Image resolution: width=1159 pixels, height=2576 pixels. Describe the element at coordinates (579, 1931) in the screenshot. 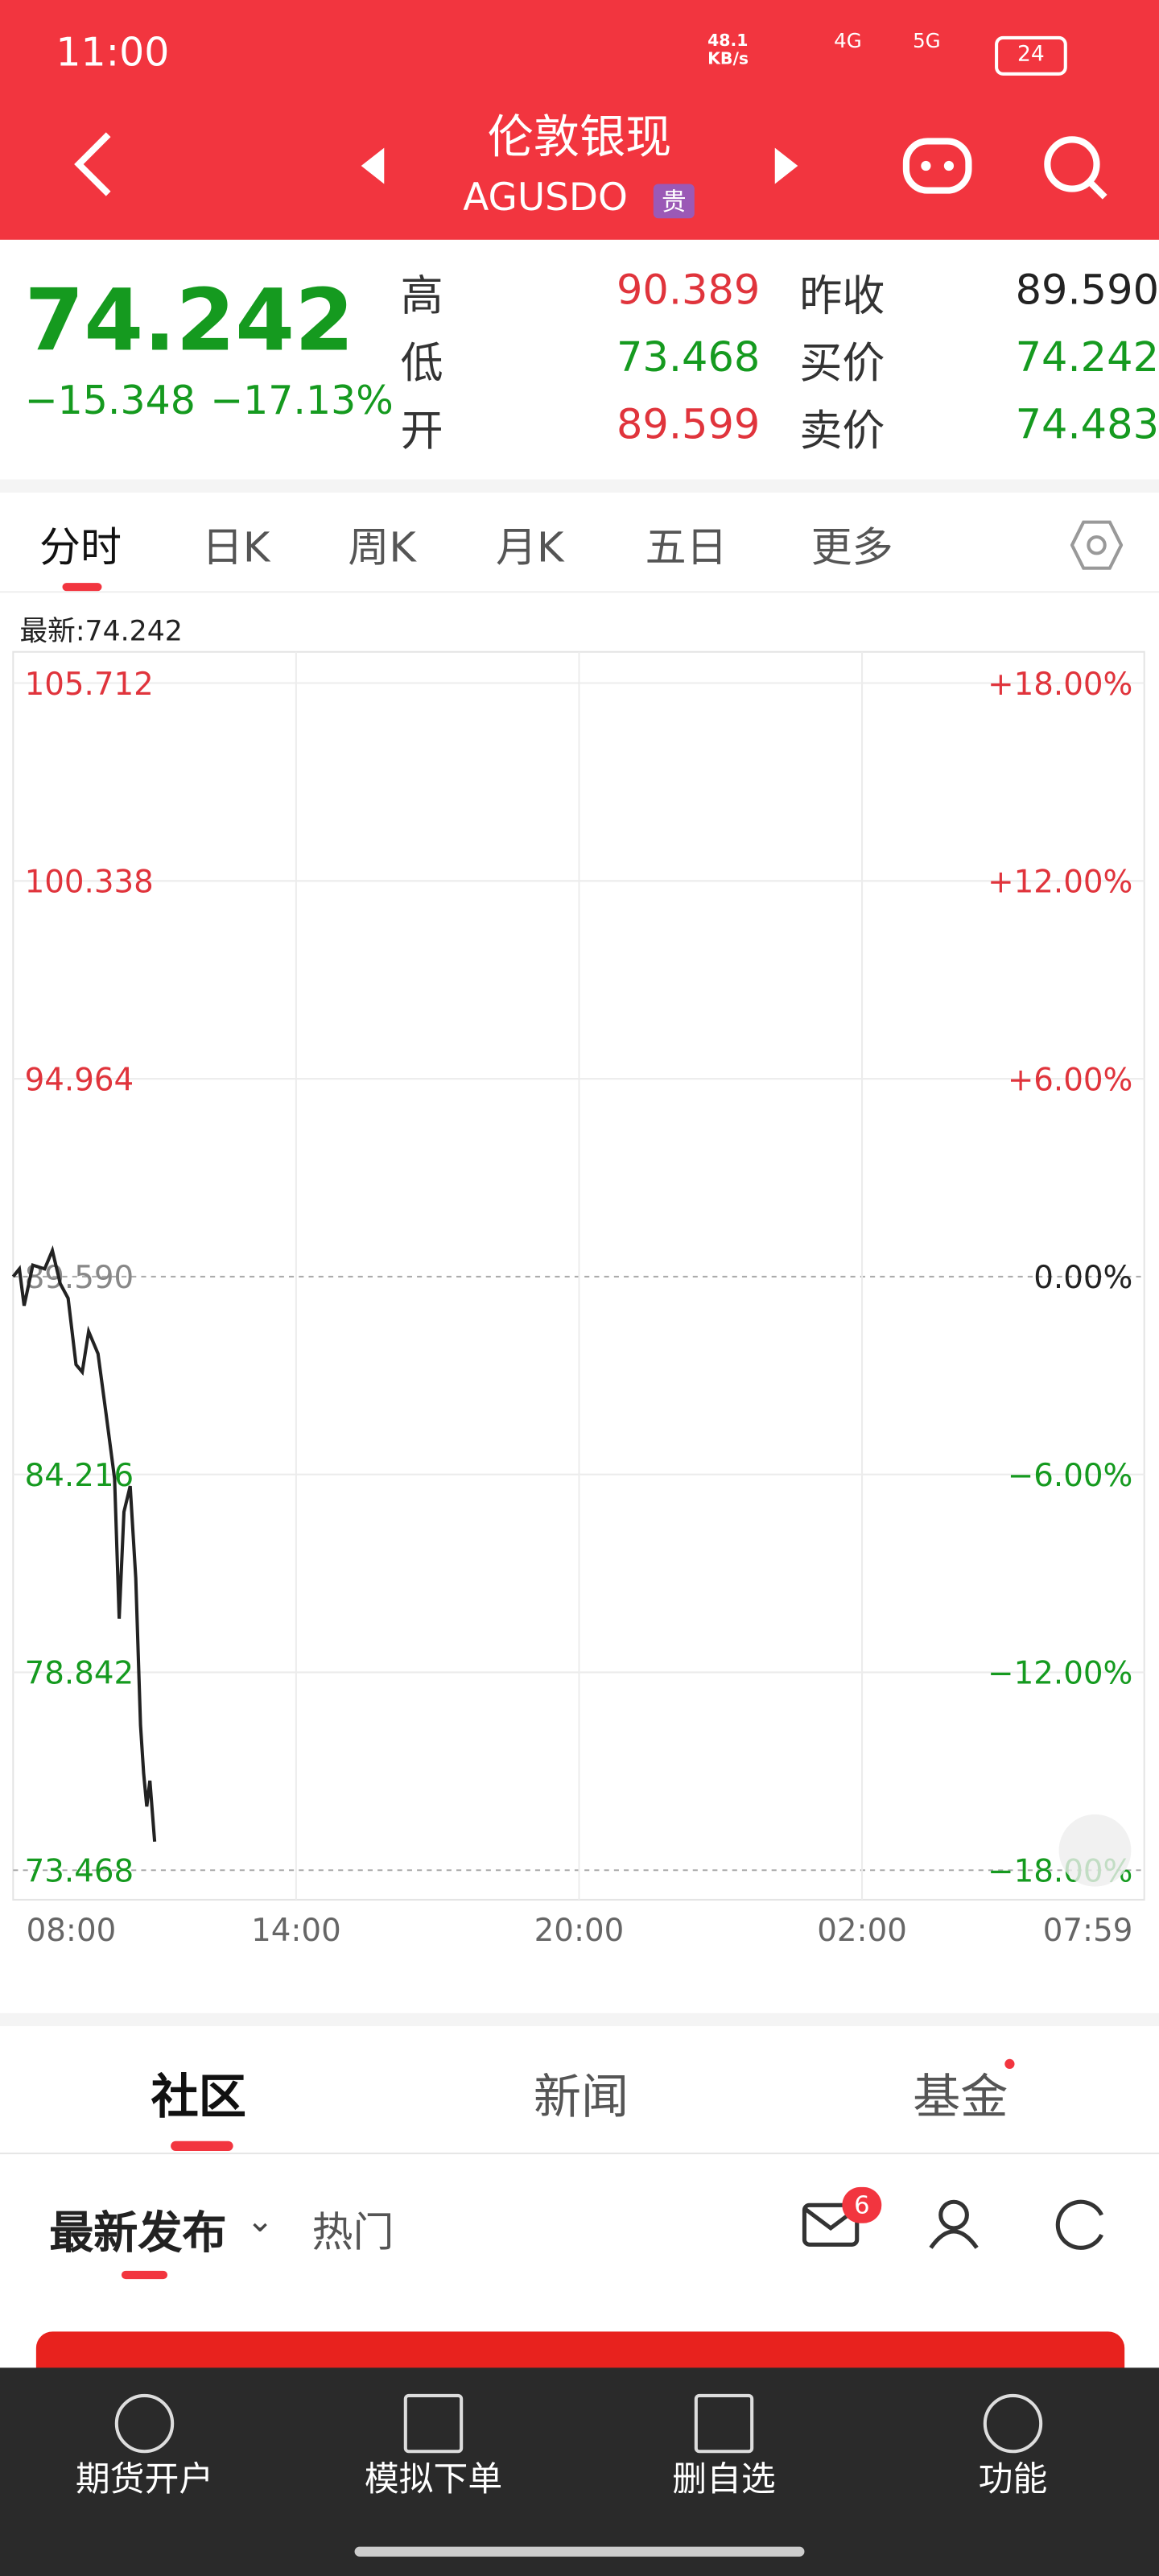

I see `x-tick-label: 20:00` at that location.